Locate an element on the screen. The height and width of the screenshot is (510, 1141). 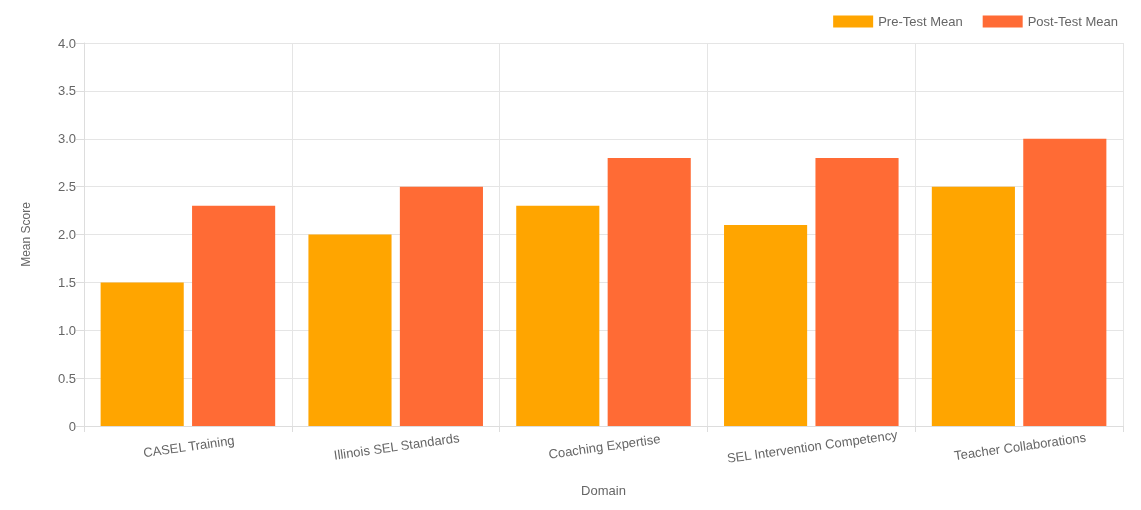
y-tick-label: 2.5 is located at coordinates (66, 187).